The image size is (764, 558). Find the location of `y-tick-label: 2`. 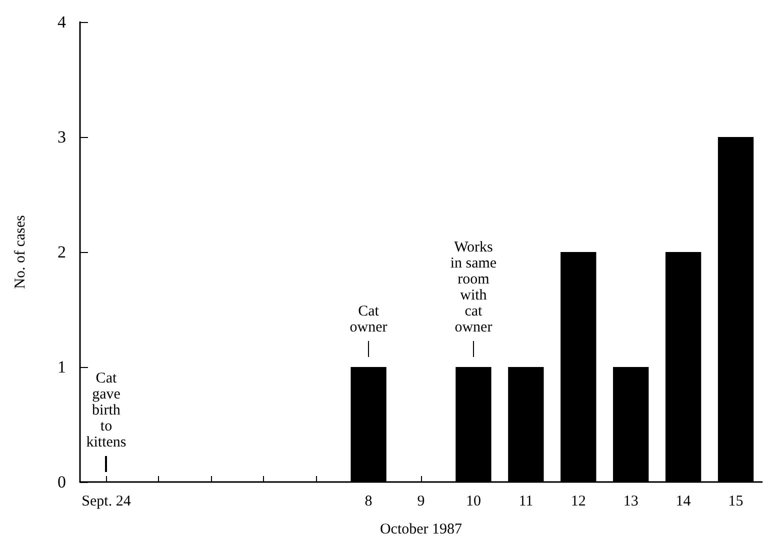

y-tick-label: 2 is located at coordinates (62, 252).